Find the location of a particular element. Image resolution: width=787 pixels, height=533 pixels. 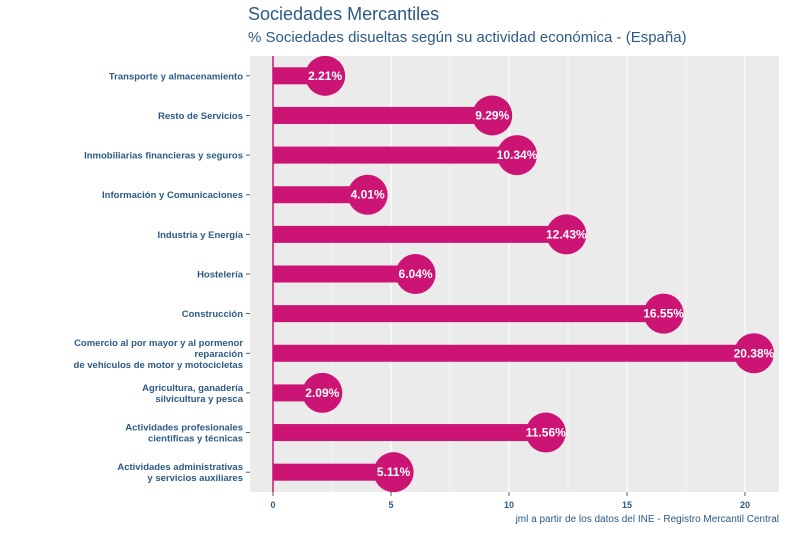

x-tick-label: 10 is located at coordinates (509, 505).